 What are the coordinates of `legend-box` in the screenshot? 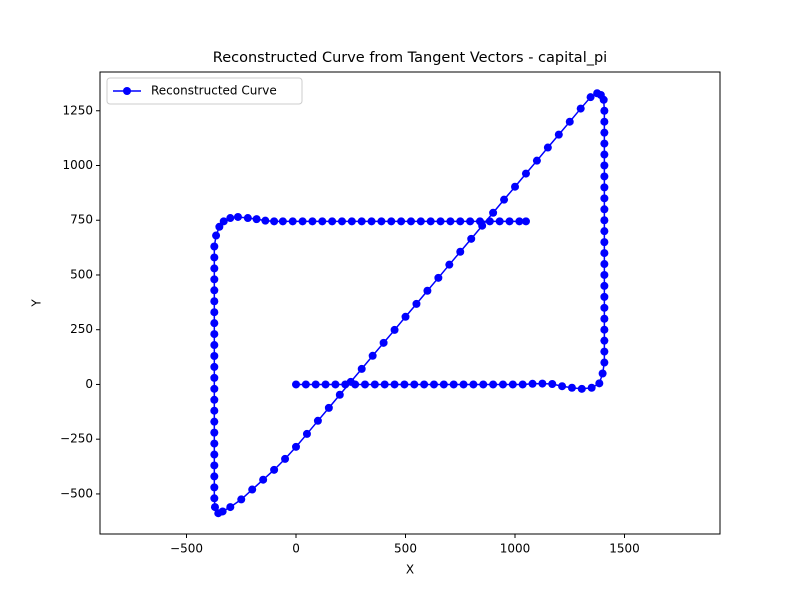 It's located at (204, 91).